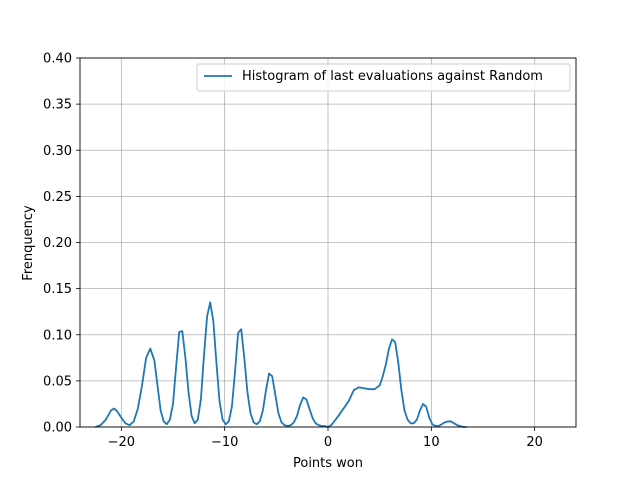 The image size is (640, 480). I want to click on x-tick-label: 20, so click(534, 442).